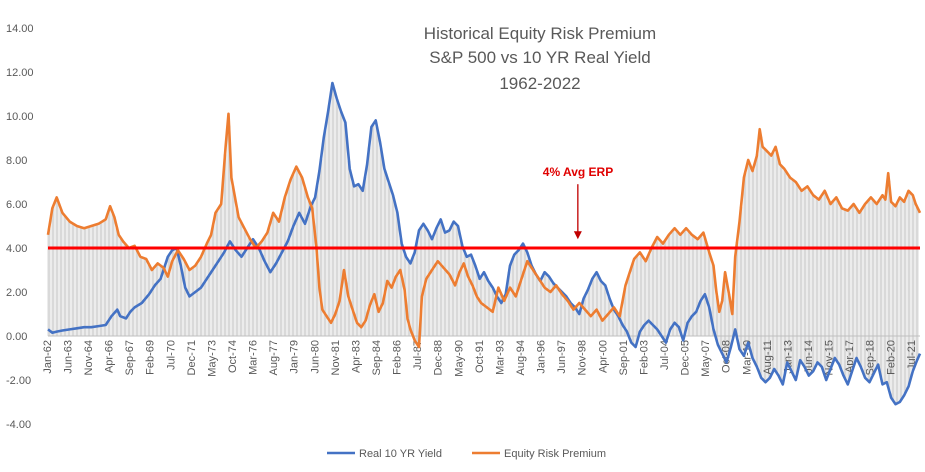 The image size is (925, 472). Describe the element at coordinates (891, 357) in the screenshot. I see `x-tick-label: Feb-20` at that location.